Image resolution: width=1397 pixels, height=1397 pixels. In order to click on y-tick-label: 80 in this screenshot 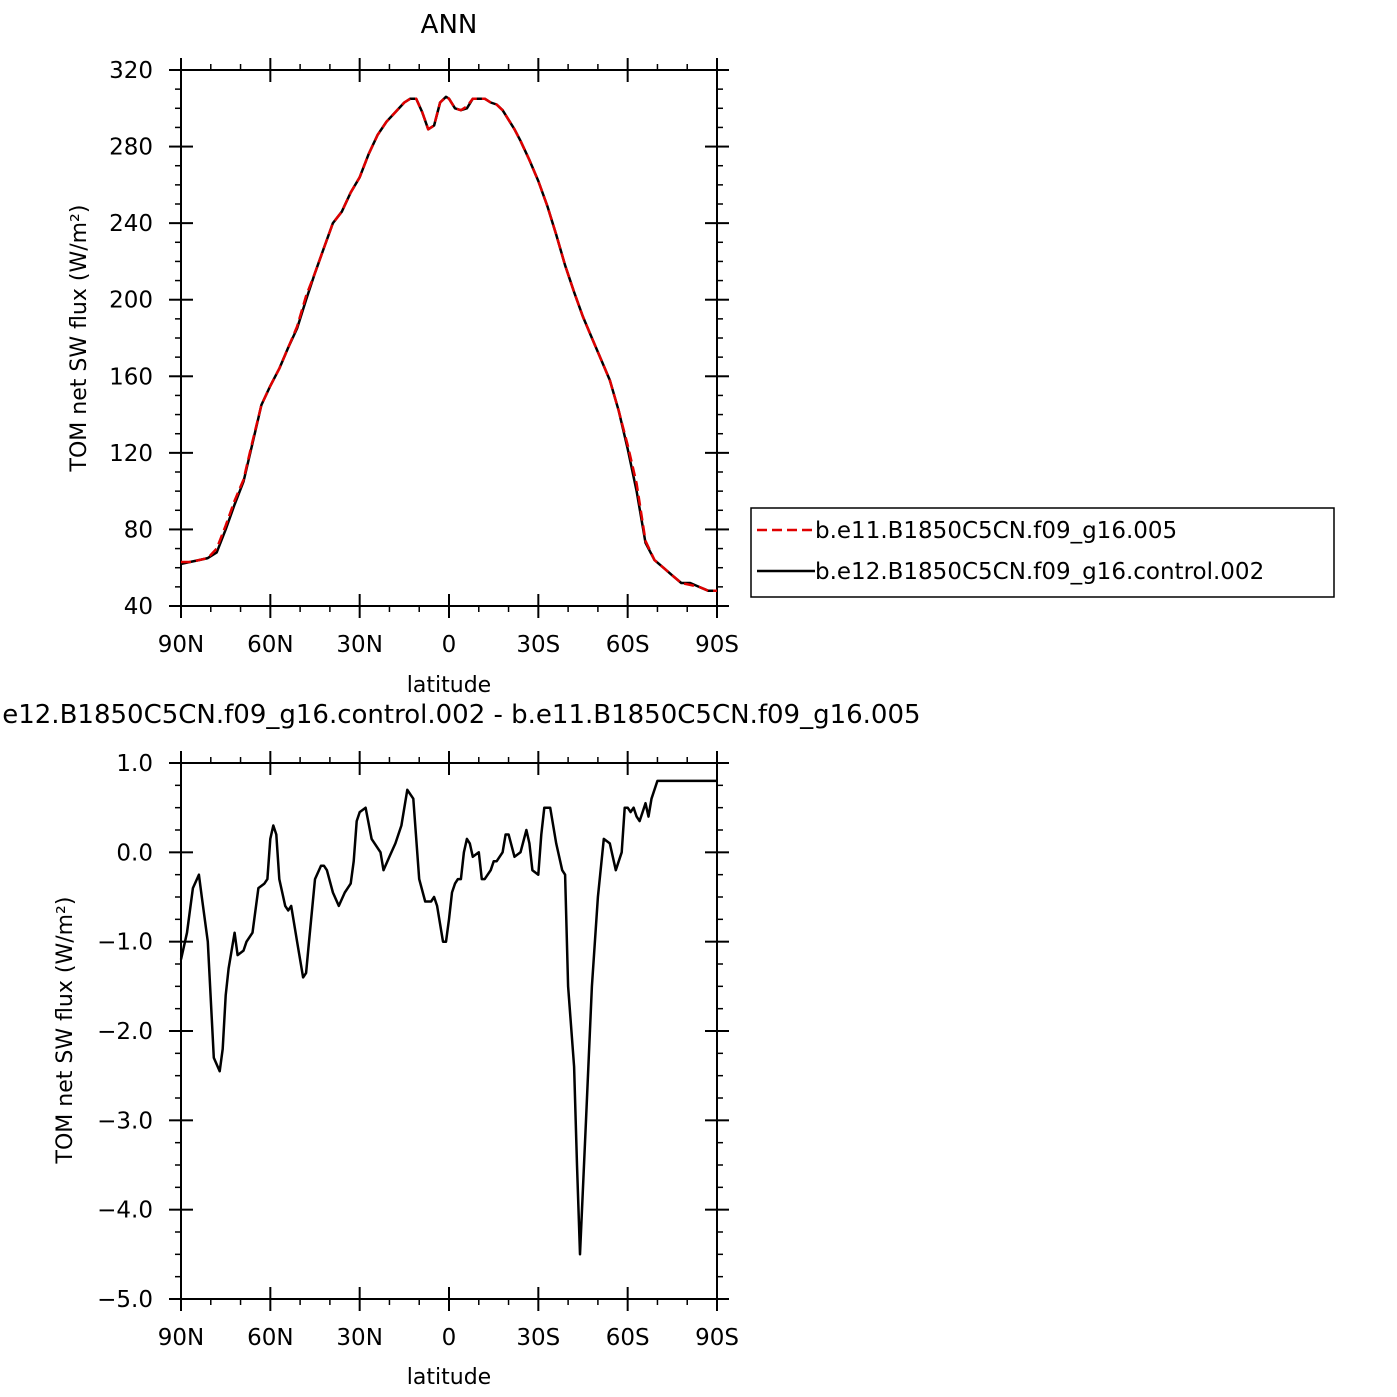, I will do `click(138, 530)`.